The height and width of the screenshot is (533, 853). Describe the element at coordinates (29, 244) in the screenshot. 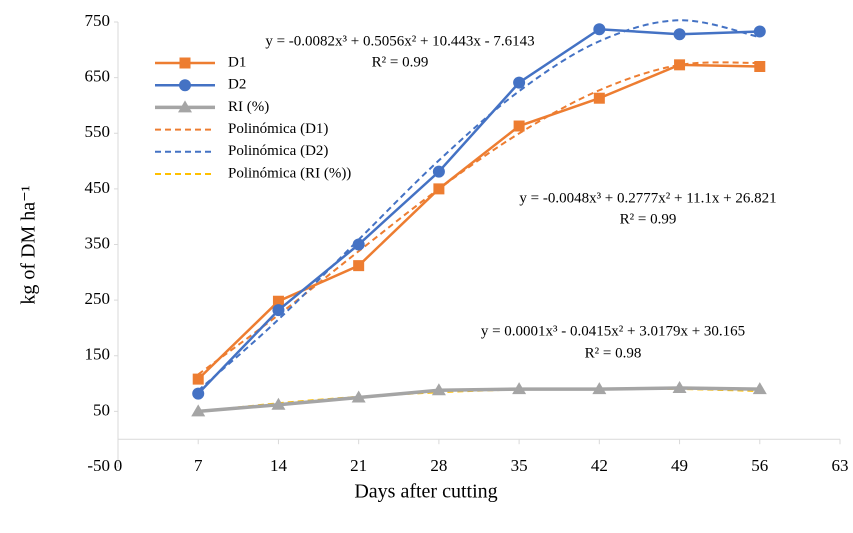

I see `y-axis-title: kg of DM ha⁻¹` at that location.